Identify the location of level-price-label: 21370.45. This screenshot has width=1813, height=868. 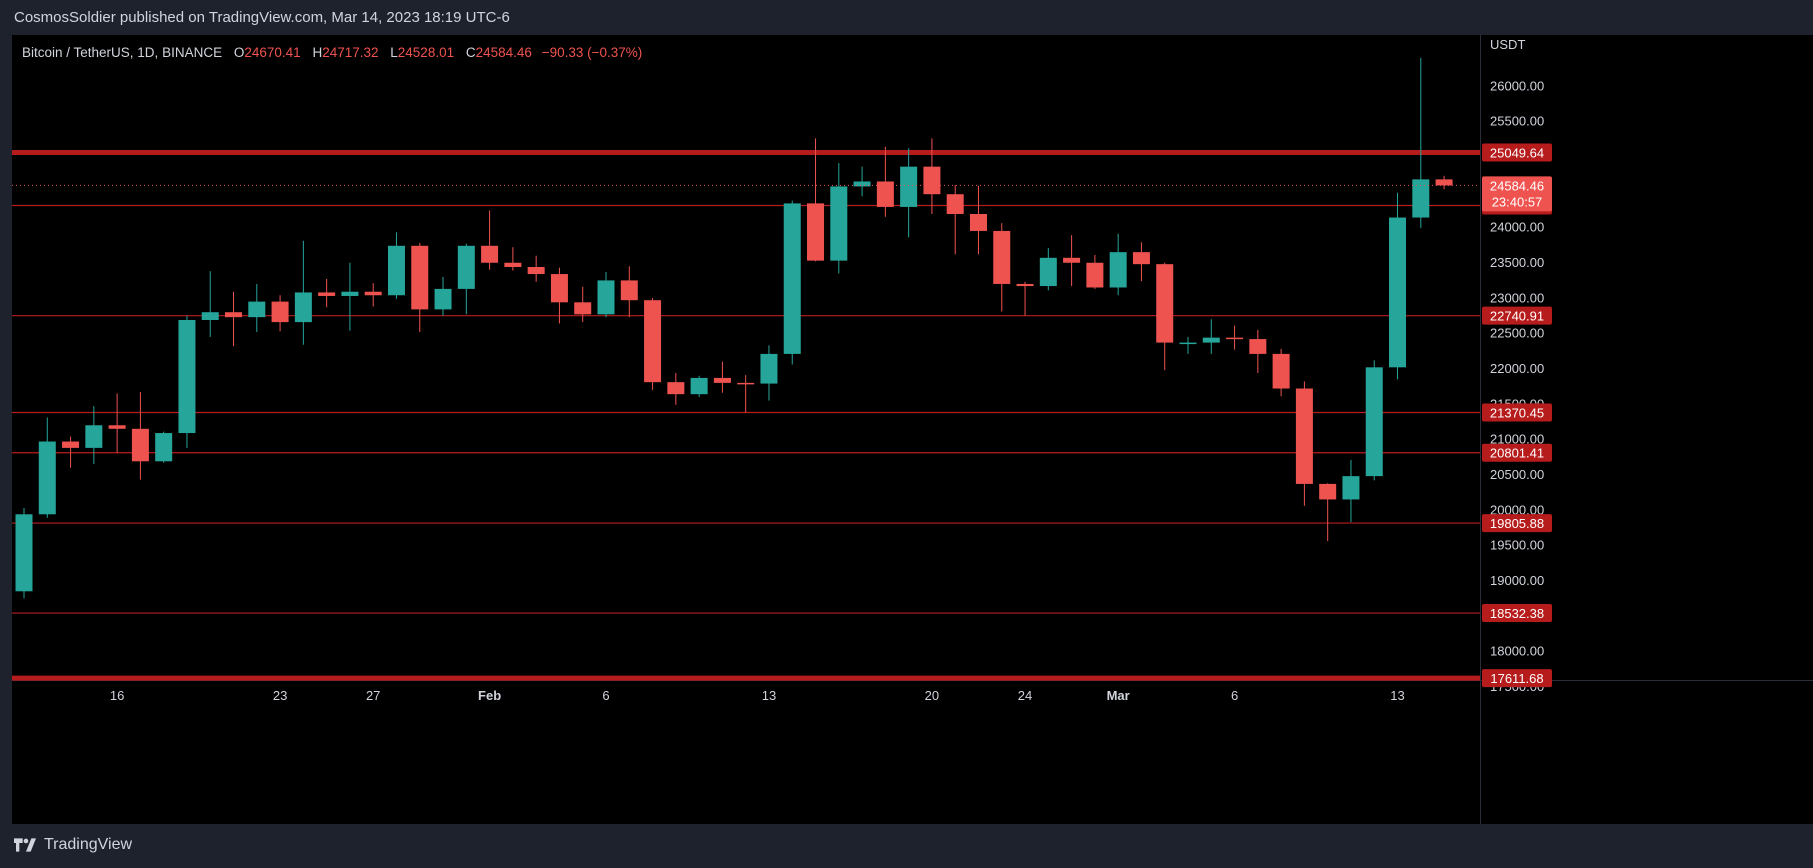
(1517, 413).